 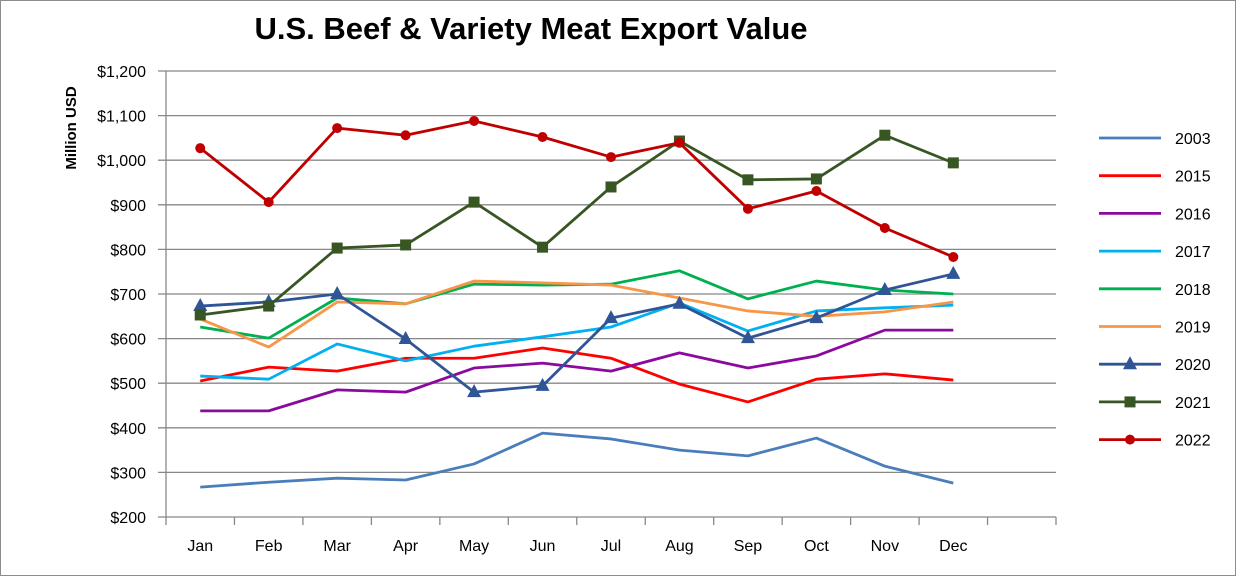 I want to click on series-2016, so click(x=577, y=370).